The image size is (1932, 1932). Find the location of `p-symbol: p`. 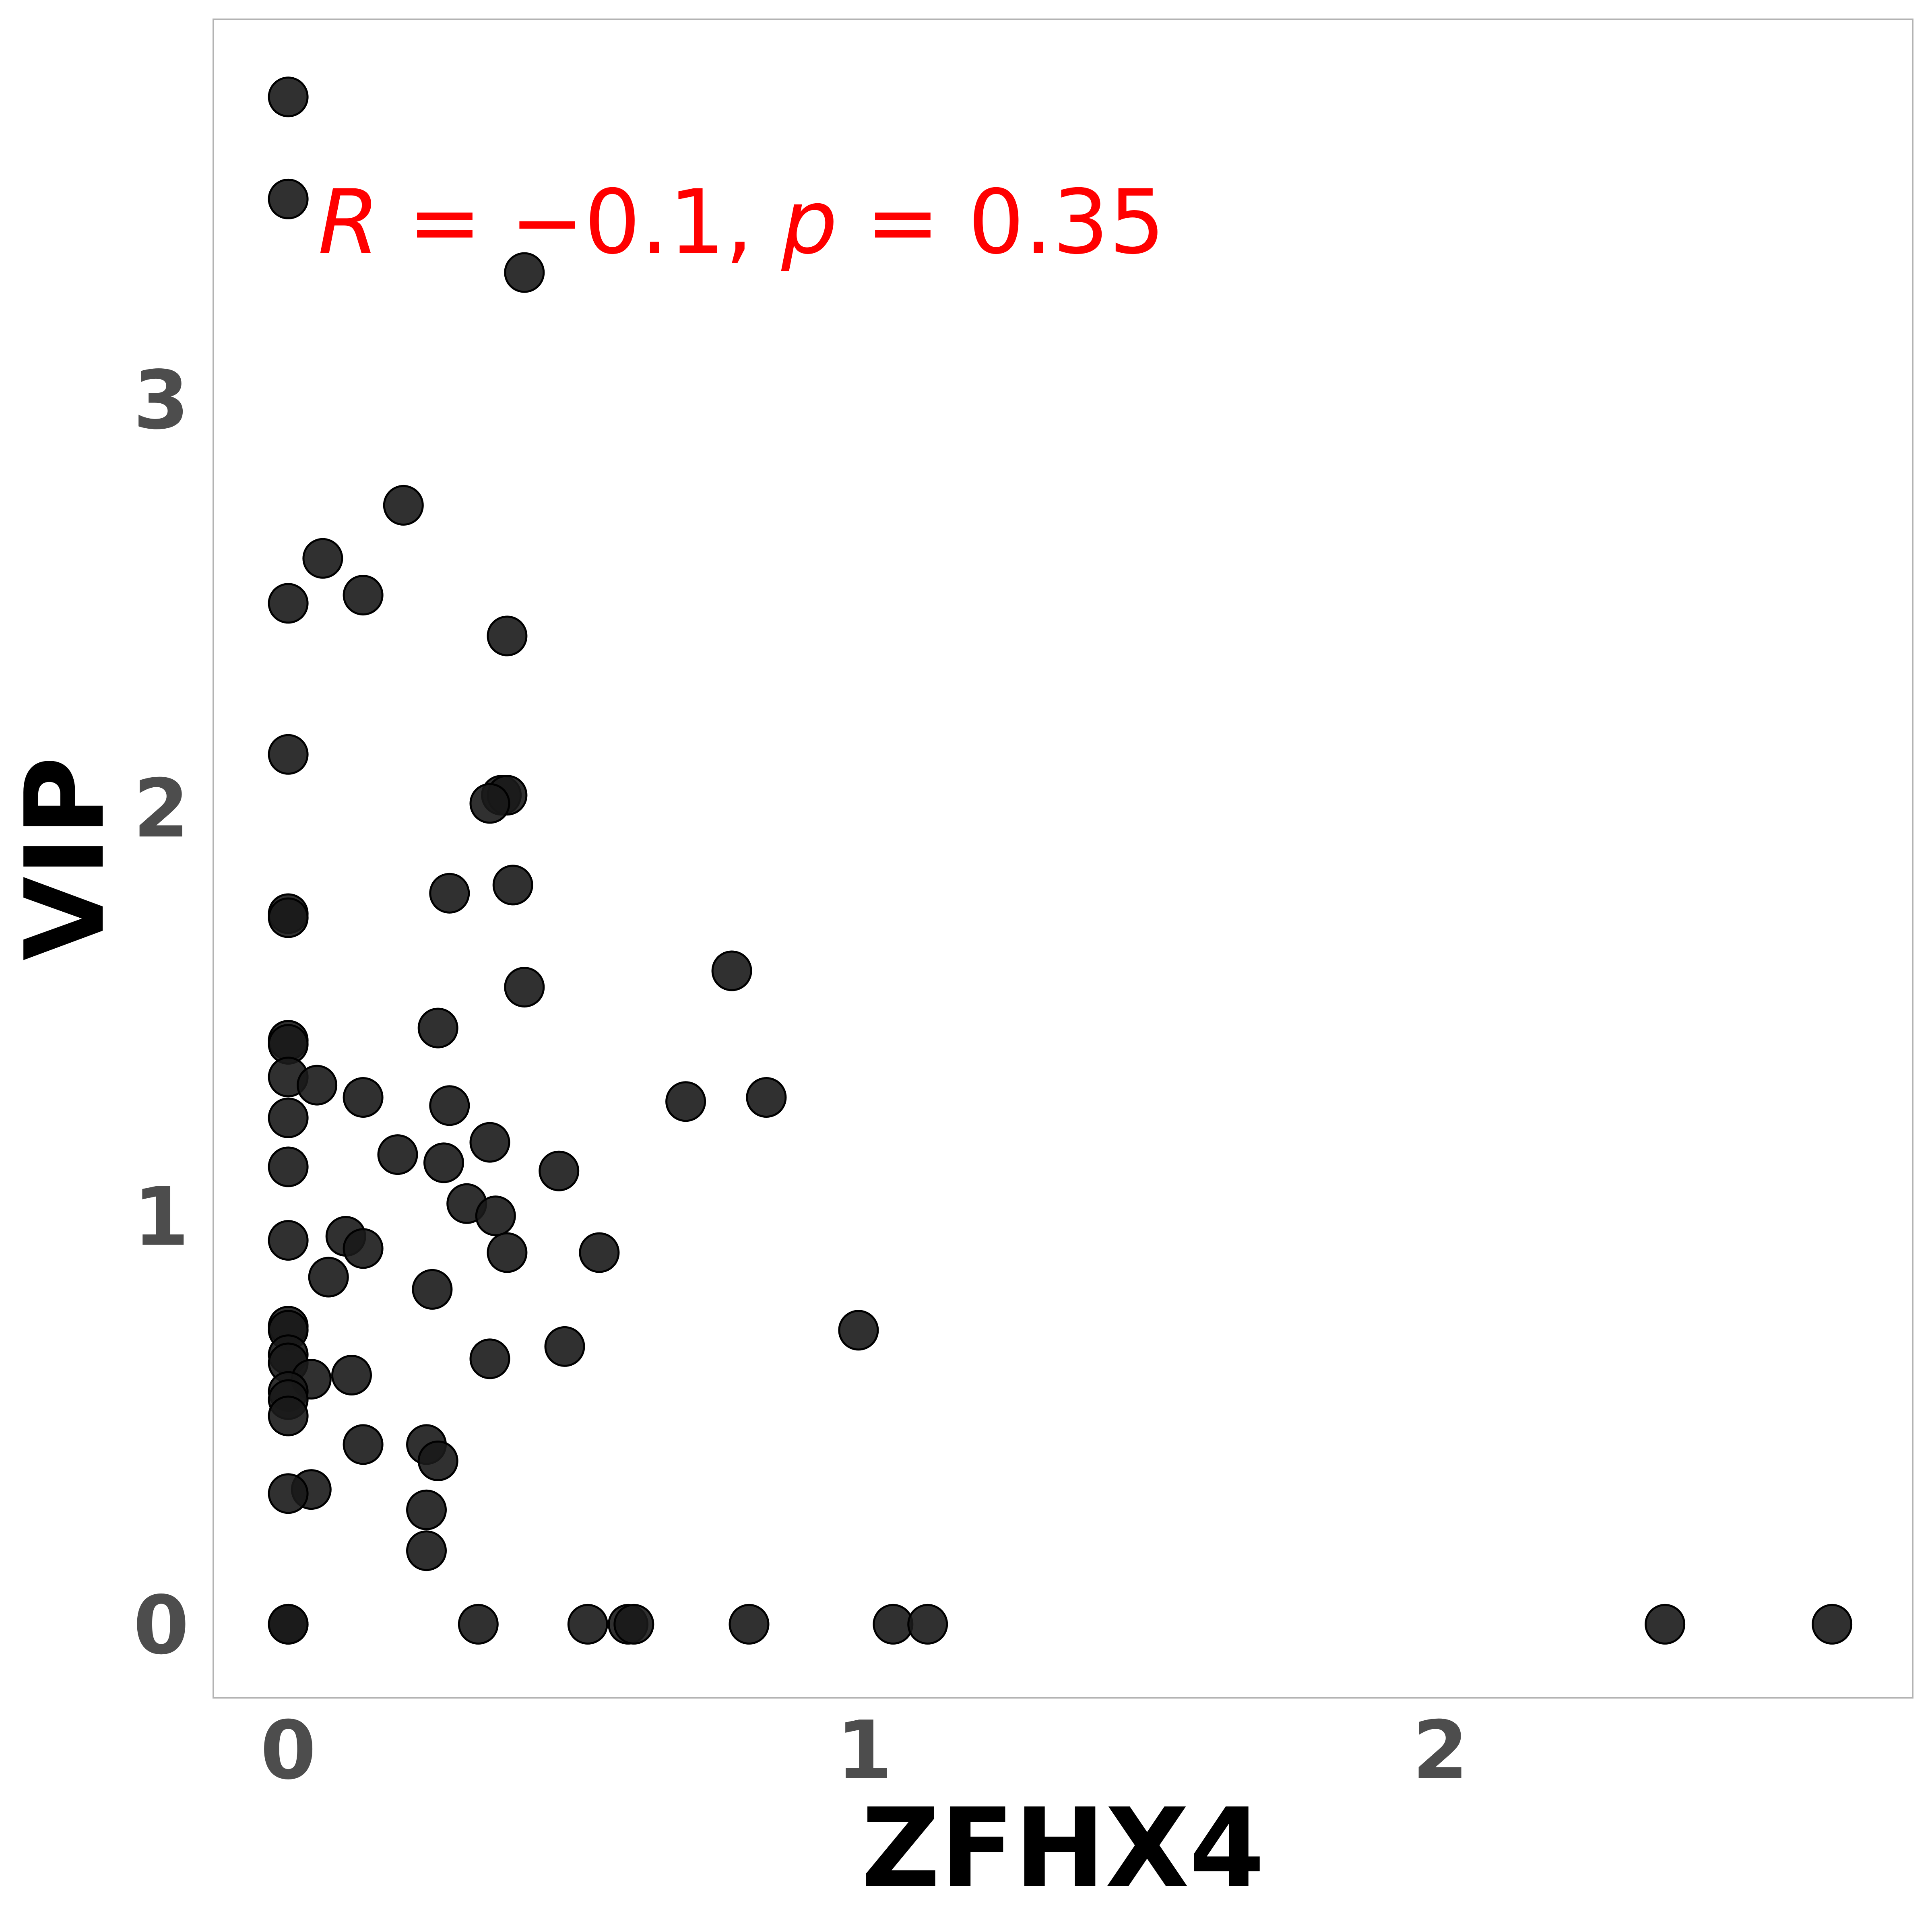

p-symbol: p is located at coordinates (809, 222).